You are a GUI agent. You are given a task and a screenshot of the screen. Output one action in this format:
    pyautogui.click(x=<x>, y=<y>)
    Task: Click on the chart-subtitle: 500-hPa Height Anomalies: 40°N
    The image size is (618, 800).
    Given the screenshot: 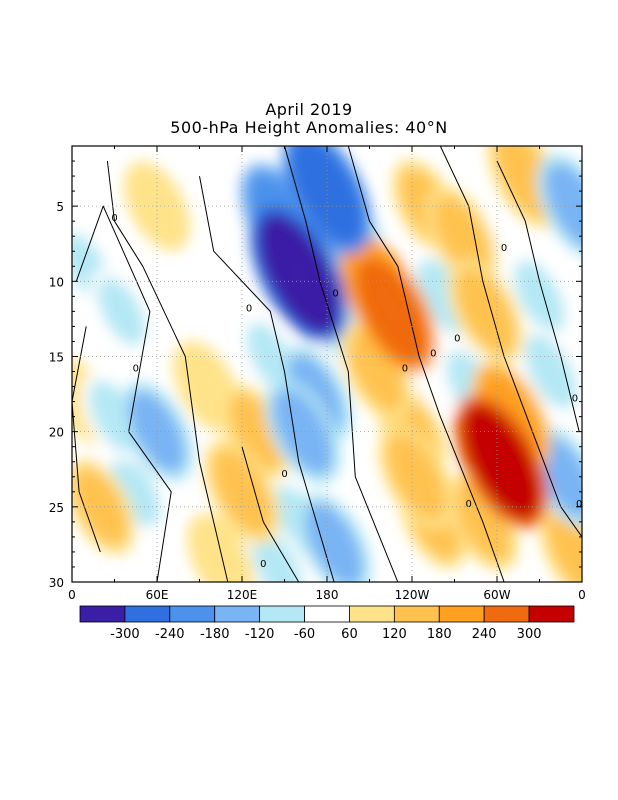 What is the action you would take?
    pyautogui.click(x=309, y=127)
    